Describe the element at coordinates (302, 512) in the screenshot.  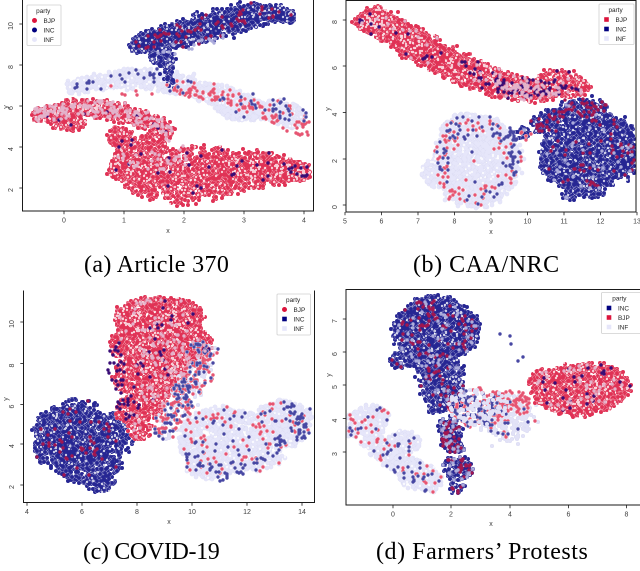
I see `svg-text: 14` at that location.